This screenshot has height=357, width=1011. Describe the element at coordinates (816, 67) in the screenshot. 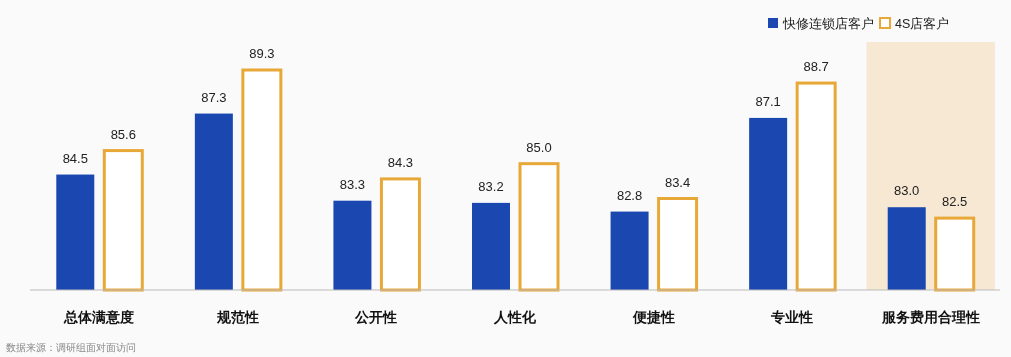

I see `data-label: 88.7` at that location.